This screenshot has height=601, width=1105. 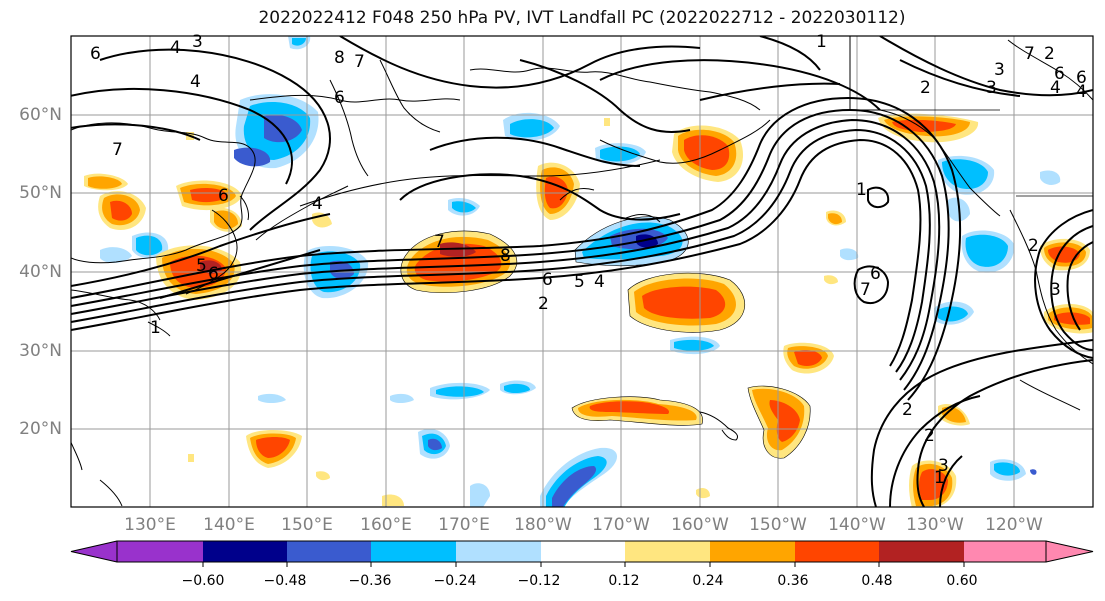 I want to click on lat-label: 40°N, so click(x=40, y=272).